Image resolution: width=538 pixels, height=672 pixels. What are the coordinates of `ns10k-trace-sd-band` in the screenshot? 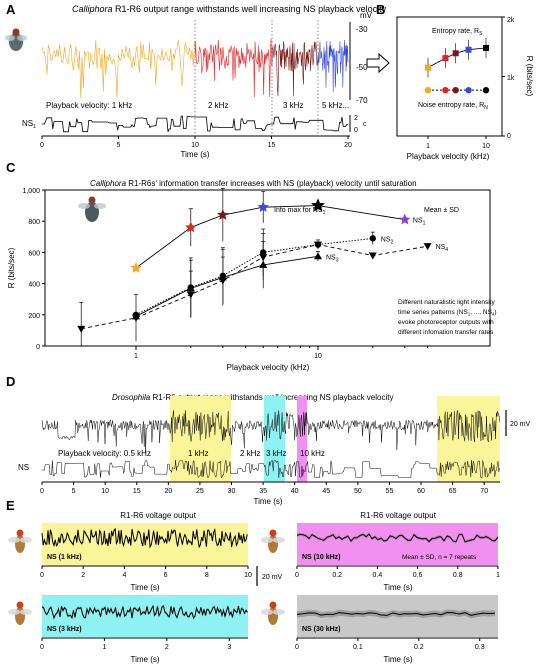 It's located at (397, 538).